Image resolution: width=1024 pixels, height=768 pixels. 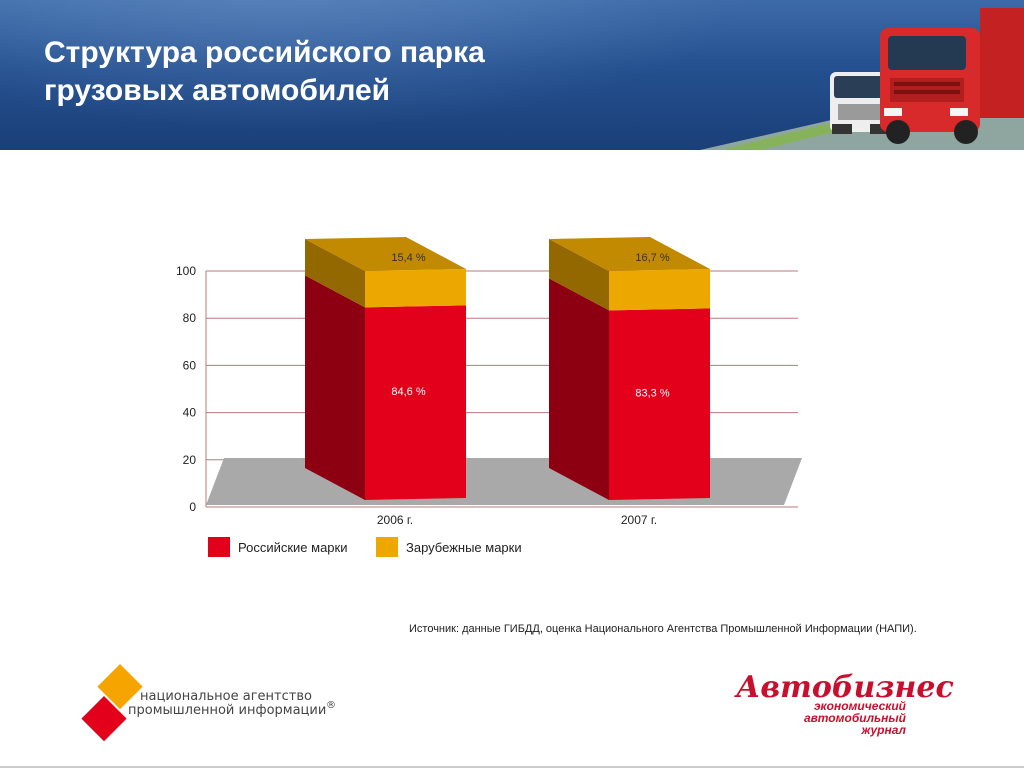 What do you see at coordinates (952, 76) in the screenshot?
I see `red-truck` at bounding box center [952, 76].